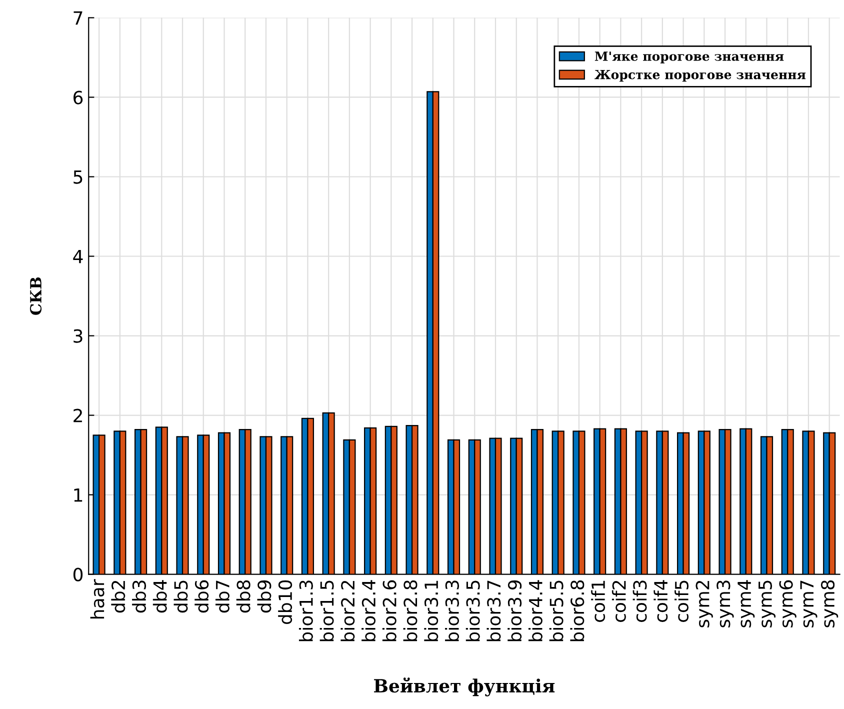  Describe the element at coordinates (689, 58) in the screenshot. I see `legend-label: М'яке порогове значення` at that location.